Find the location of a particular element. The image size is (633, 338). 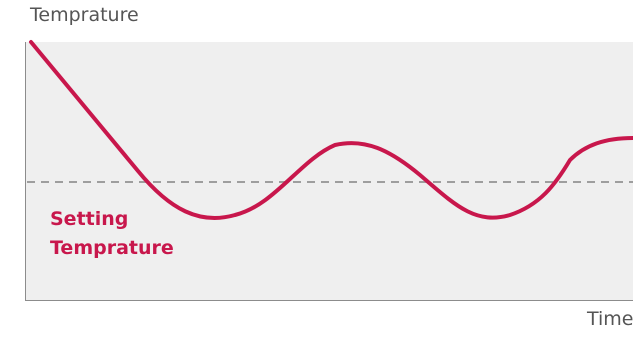

y-axis-label: Temprature is located at coordinates (84, 15).